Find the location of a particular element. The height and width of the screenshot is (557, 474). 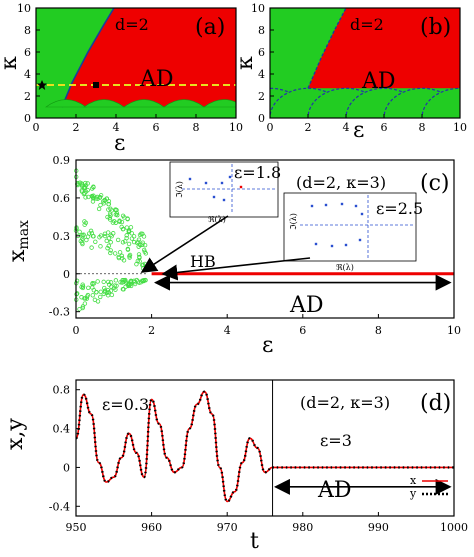

y-tick-label: 8 is located at coordinates (261, 30).